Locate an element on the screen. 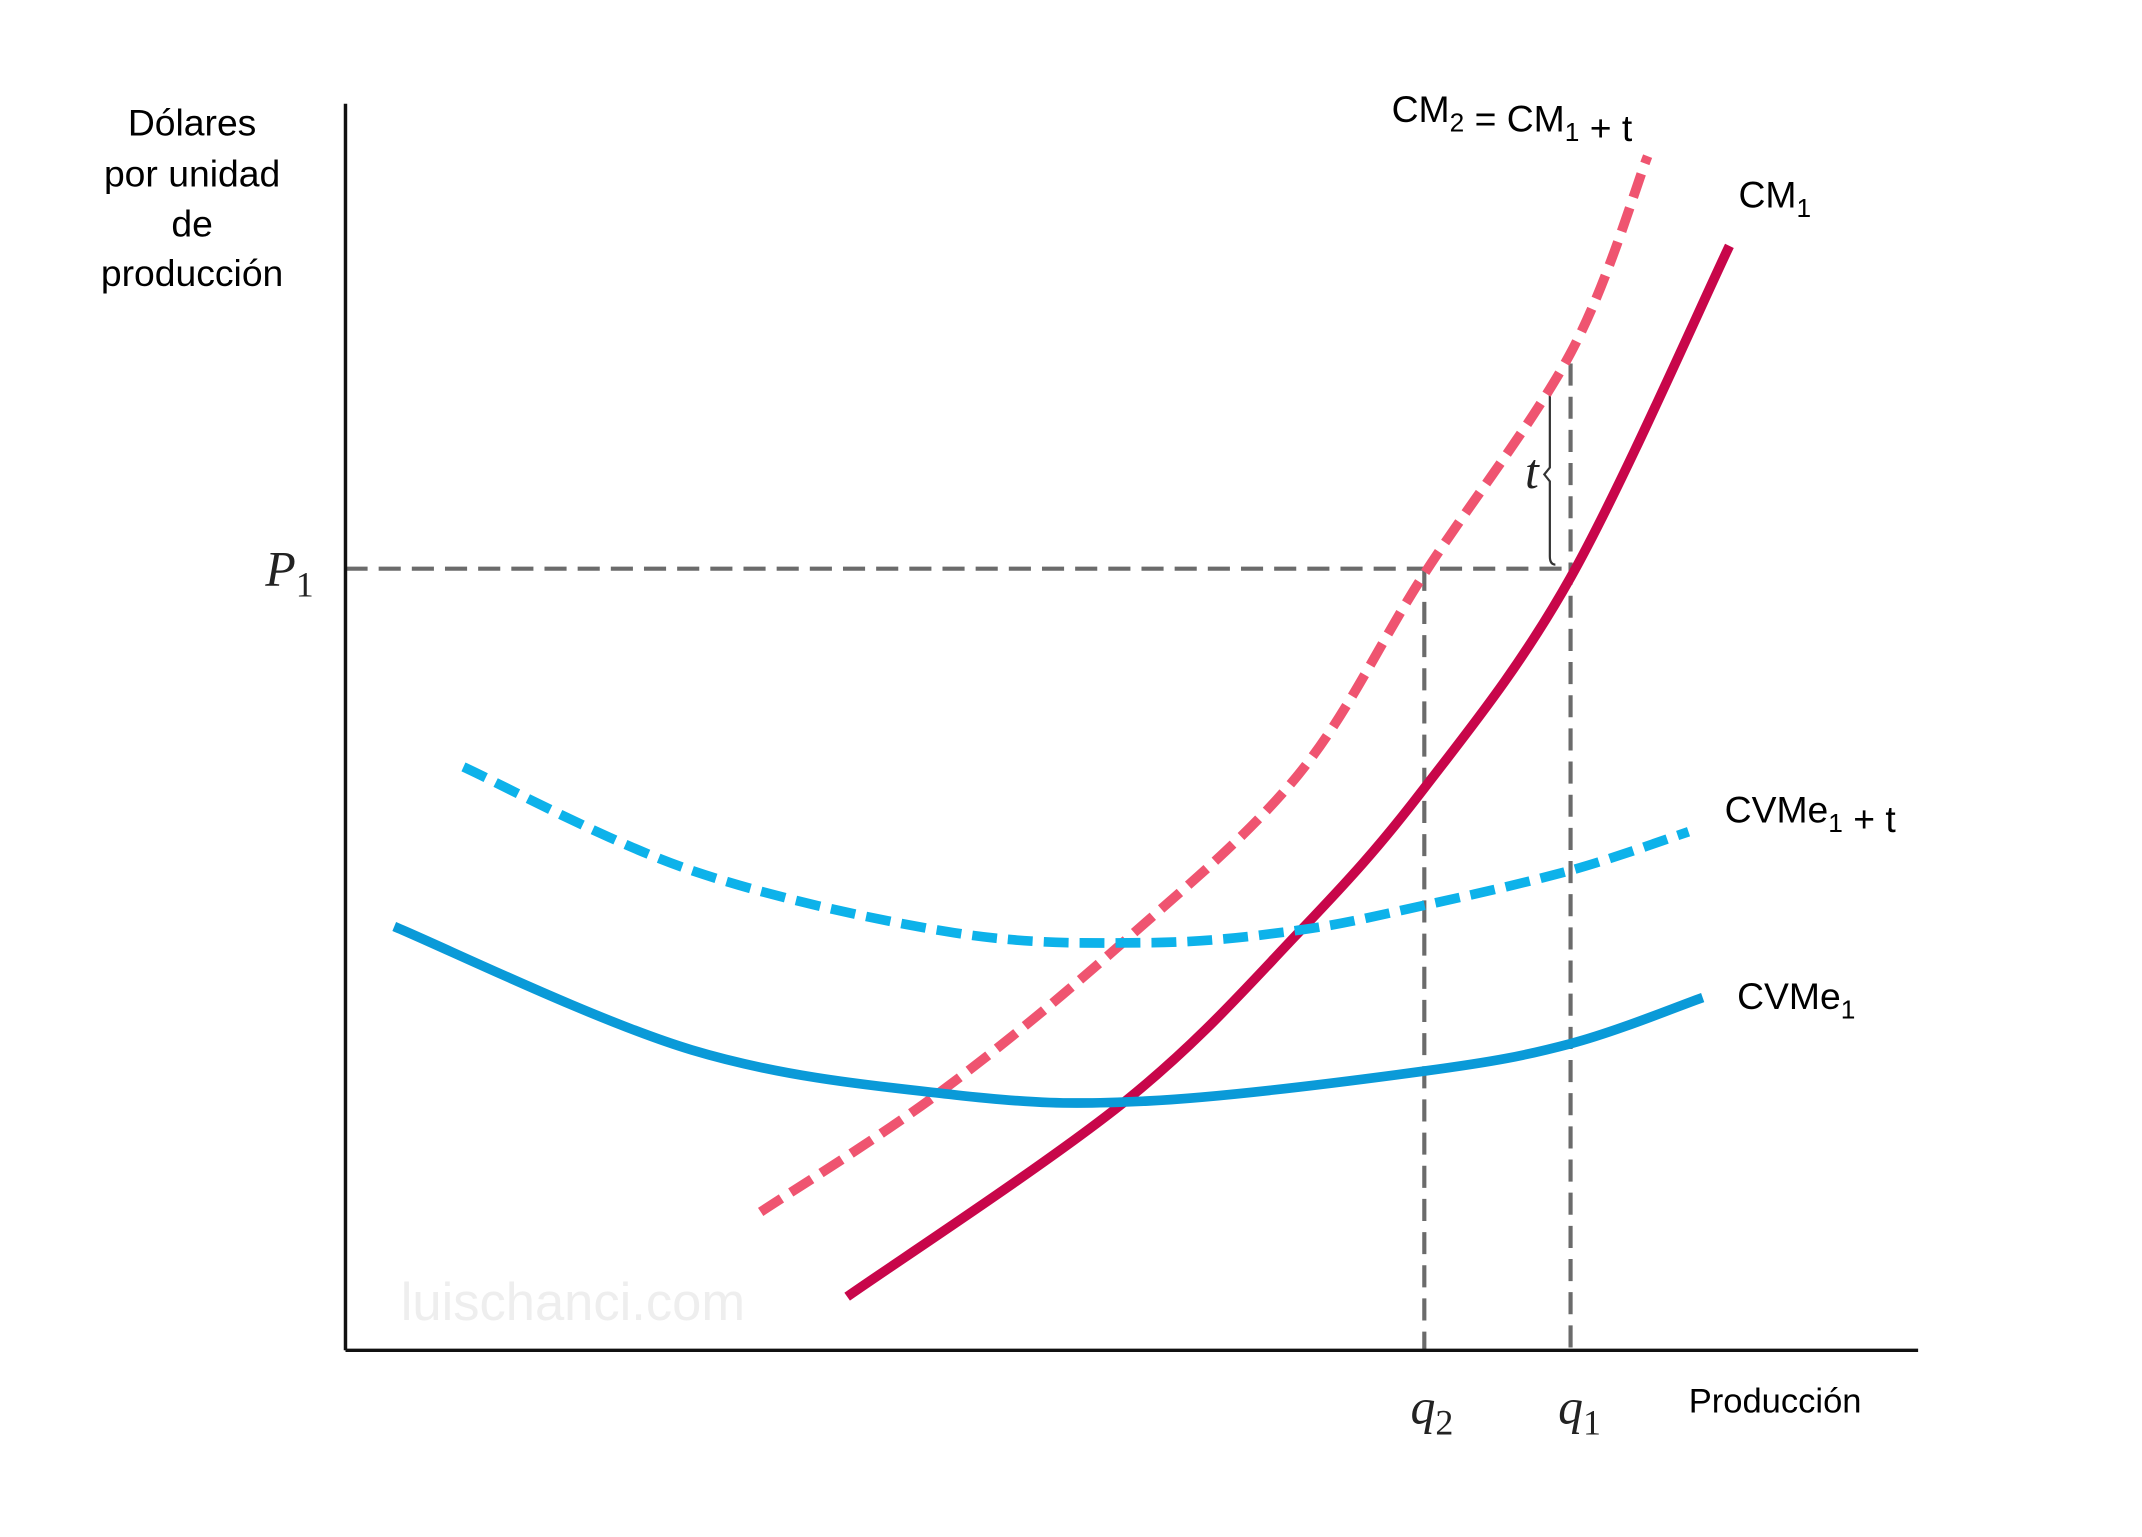 This screenshot has height=1537, width=2142. q1-tick-label-subscript: 1 is located at coordinates (1592, 1423).